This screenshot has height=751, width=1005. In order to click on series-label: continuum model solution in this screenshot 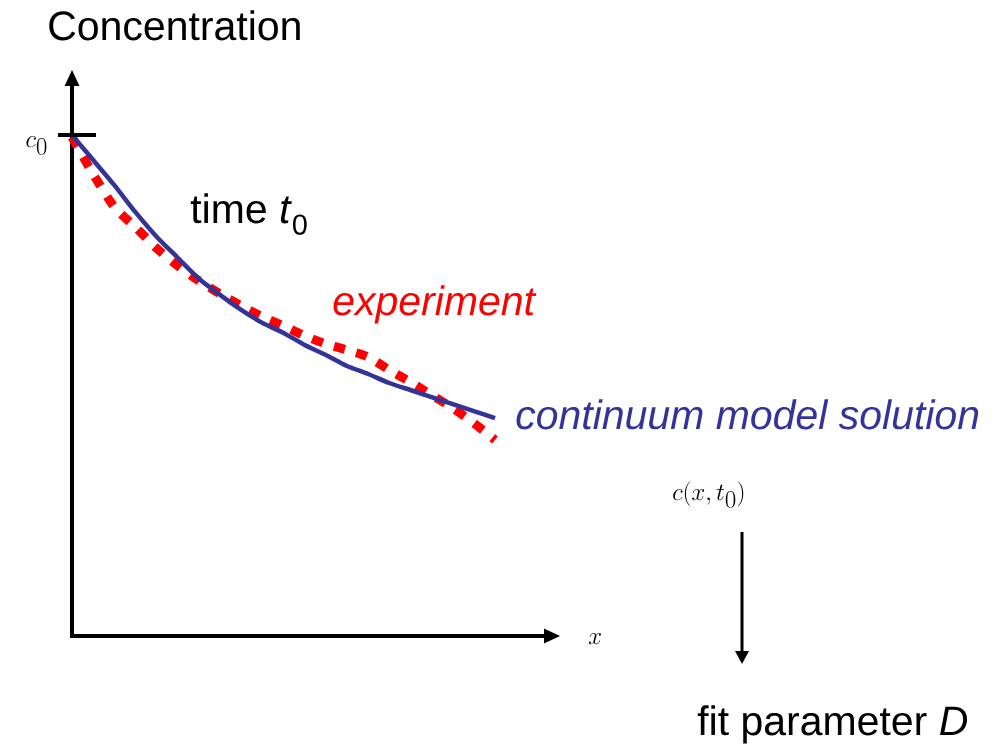, I will do `click(747, 414)`.